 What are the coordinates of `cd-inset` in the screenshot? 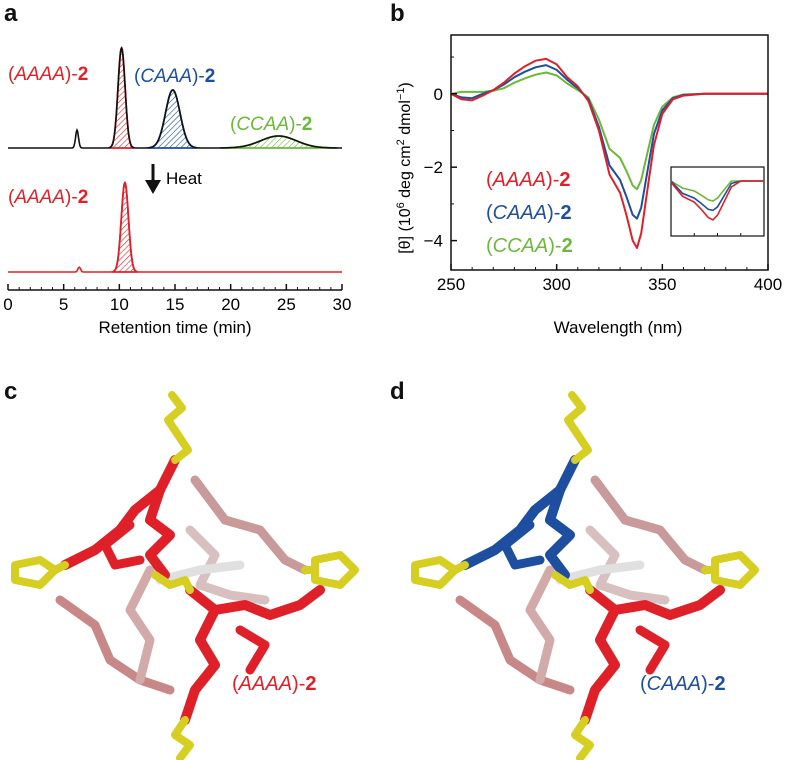 It's located at (717, 201).